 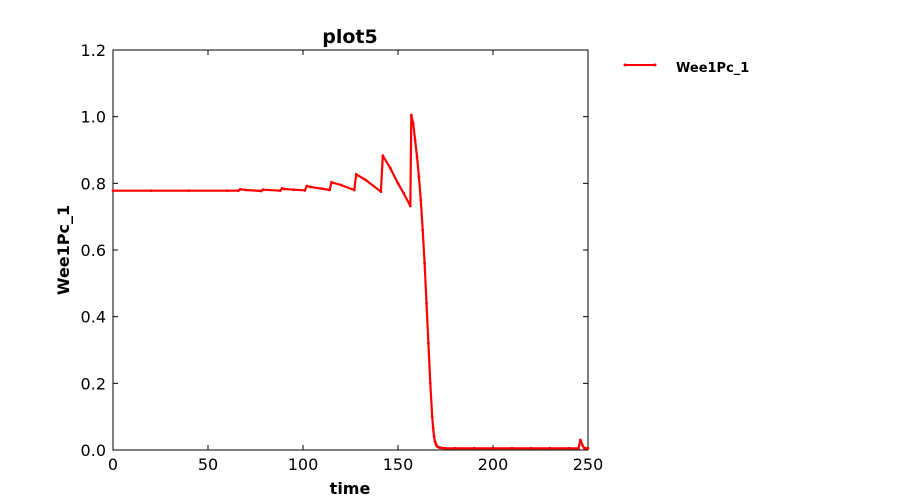 What do you see at coordinates (93, 250) in the screenshot?
I see `y-tick-label: 0.6` at bounding box center [93, 250].